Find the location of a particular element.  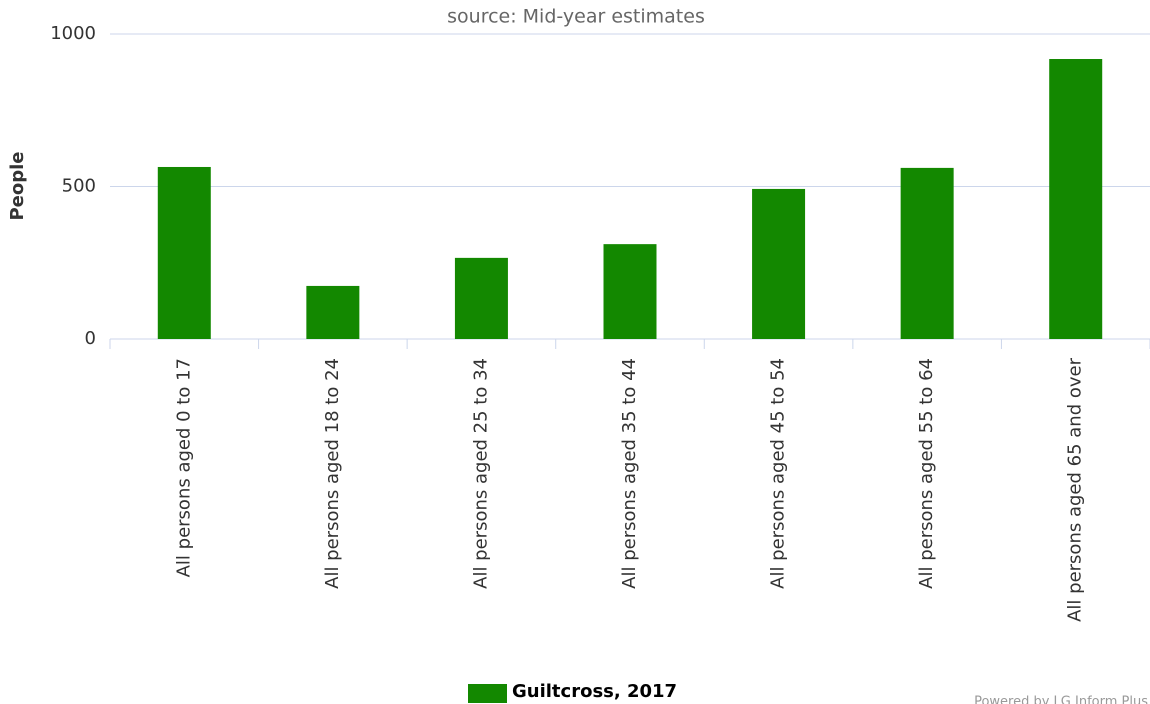

legend-label: Guiltcross, 2017 is located at coordinates (594, 691).